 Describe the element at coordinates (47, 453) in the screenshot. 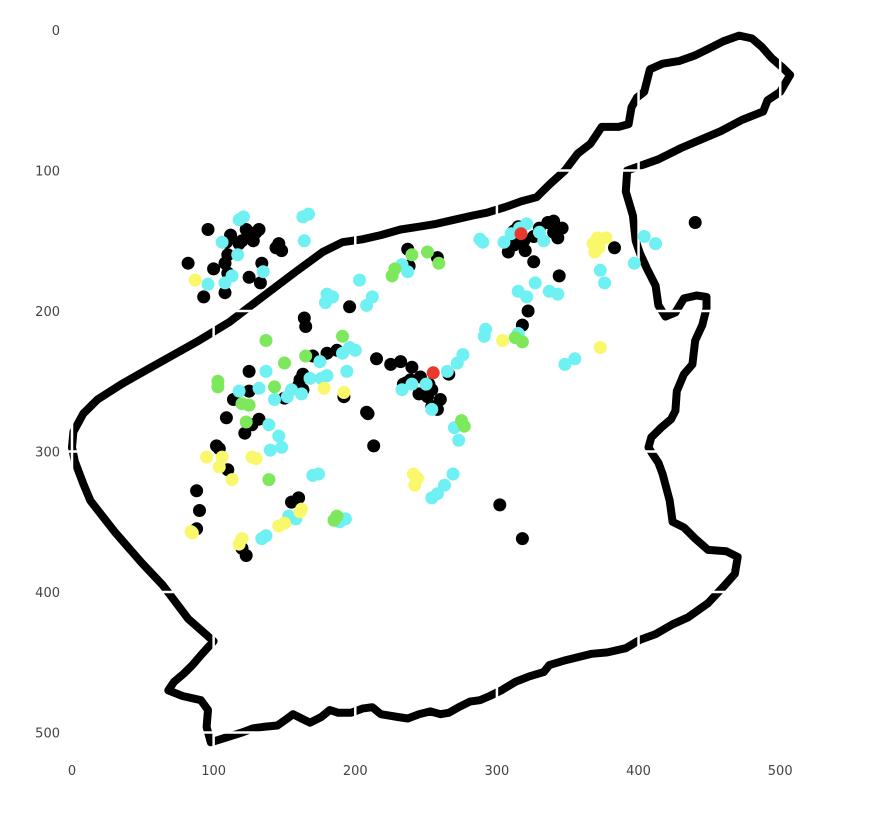

I see `y-tick-label-3: 300` at that location.